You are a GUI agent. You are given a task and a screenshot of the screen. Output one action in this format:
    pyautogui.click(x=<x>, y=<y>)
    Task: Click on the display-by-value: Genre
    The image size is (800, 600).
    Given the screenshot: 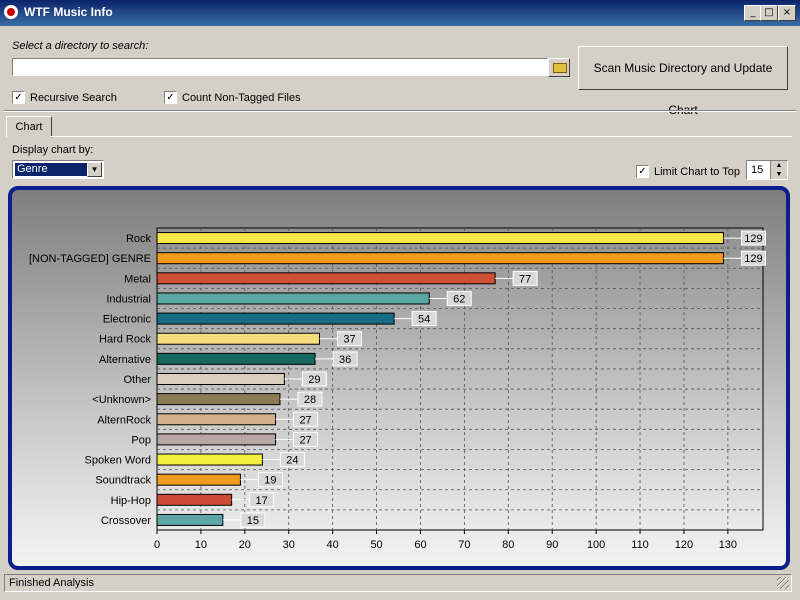 What is the action you would take?
    pyautogui.click(x=51, y=169)
    